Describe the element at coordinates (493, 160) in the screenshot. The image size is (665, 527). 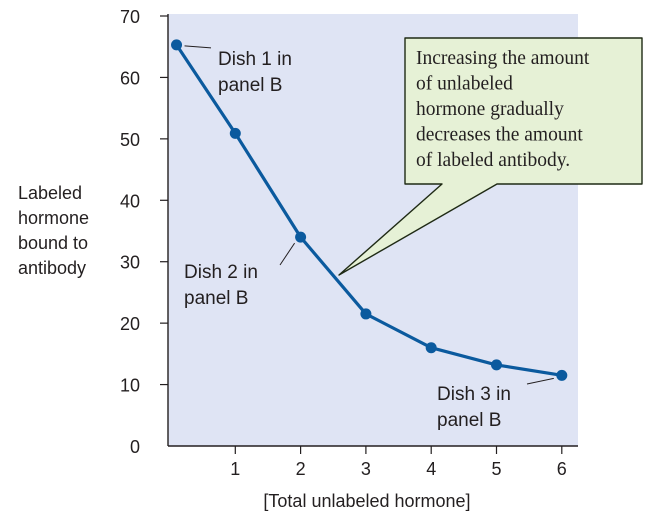
I see `callout-text-line: of labeled antibody.` at that location.